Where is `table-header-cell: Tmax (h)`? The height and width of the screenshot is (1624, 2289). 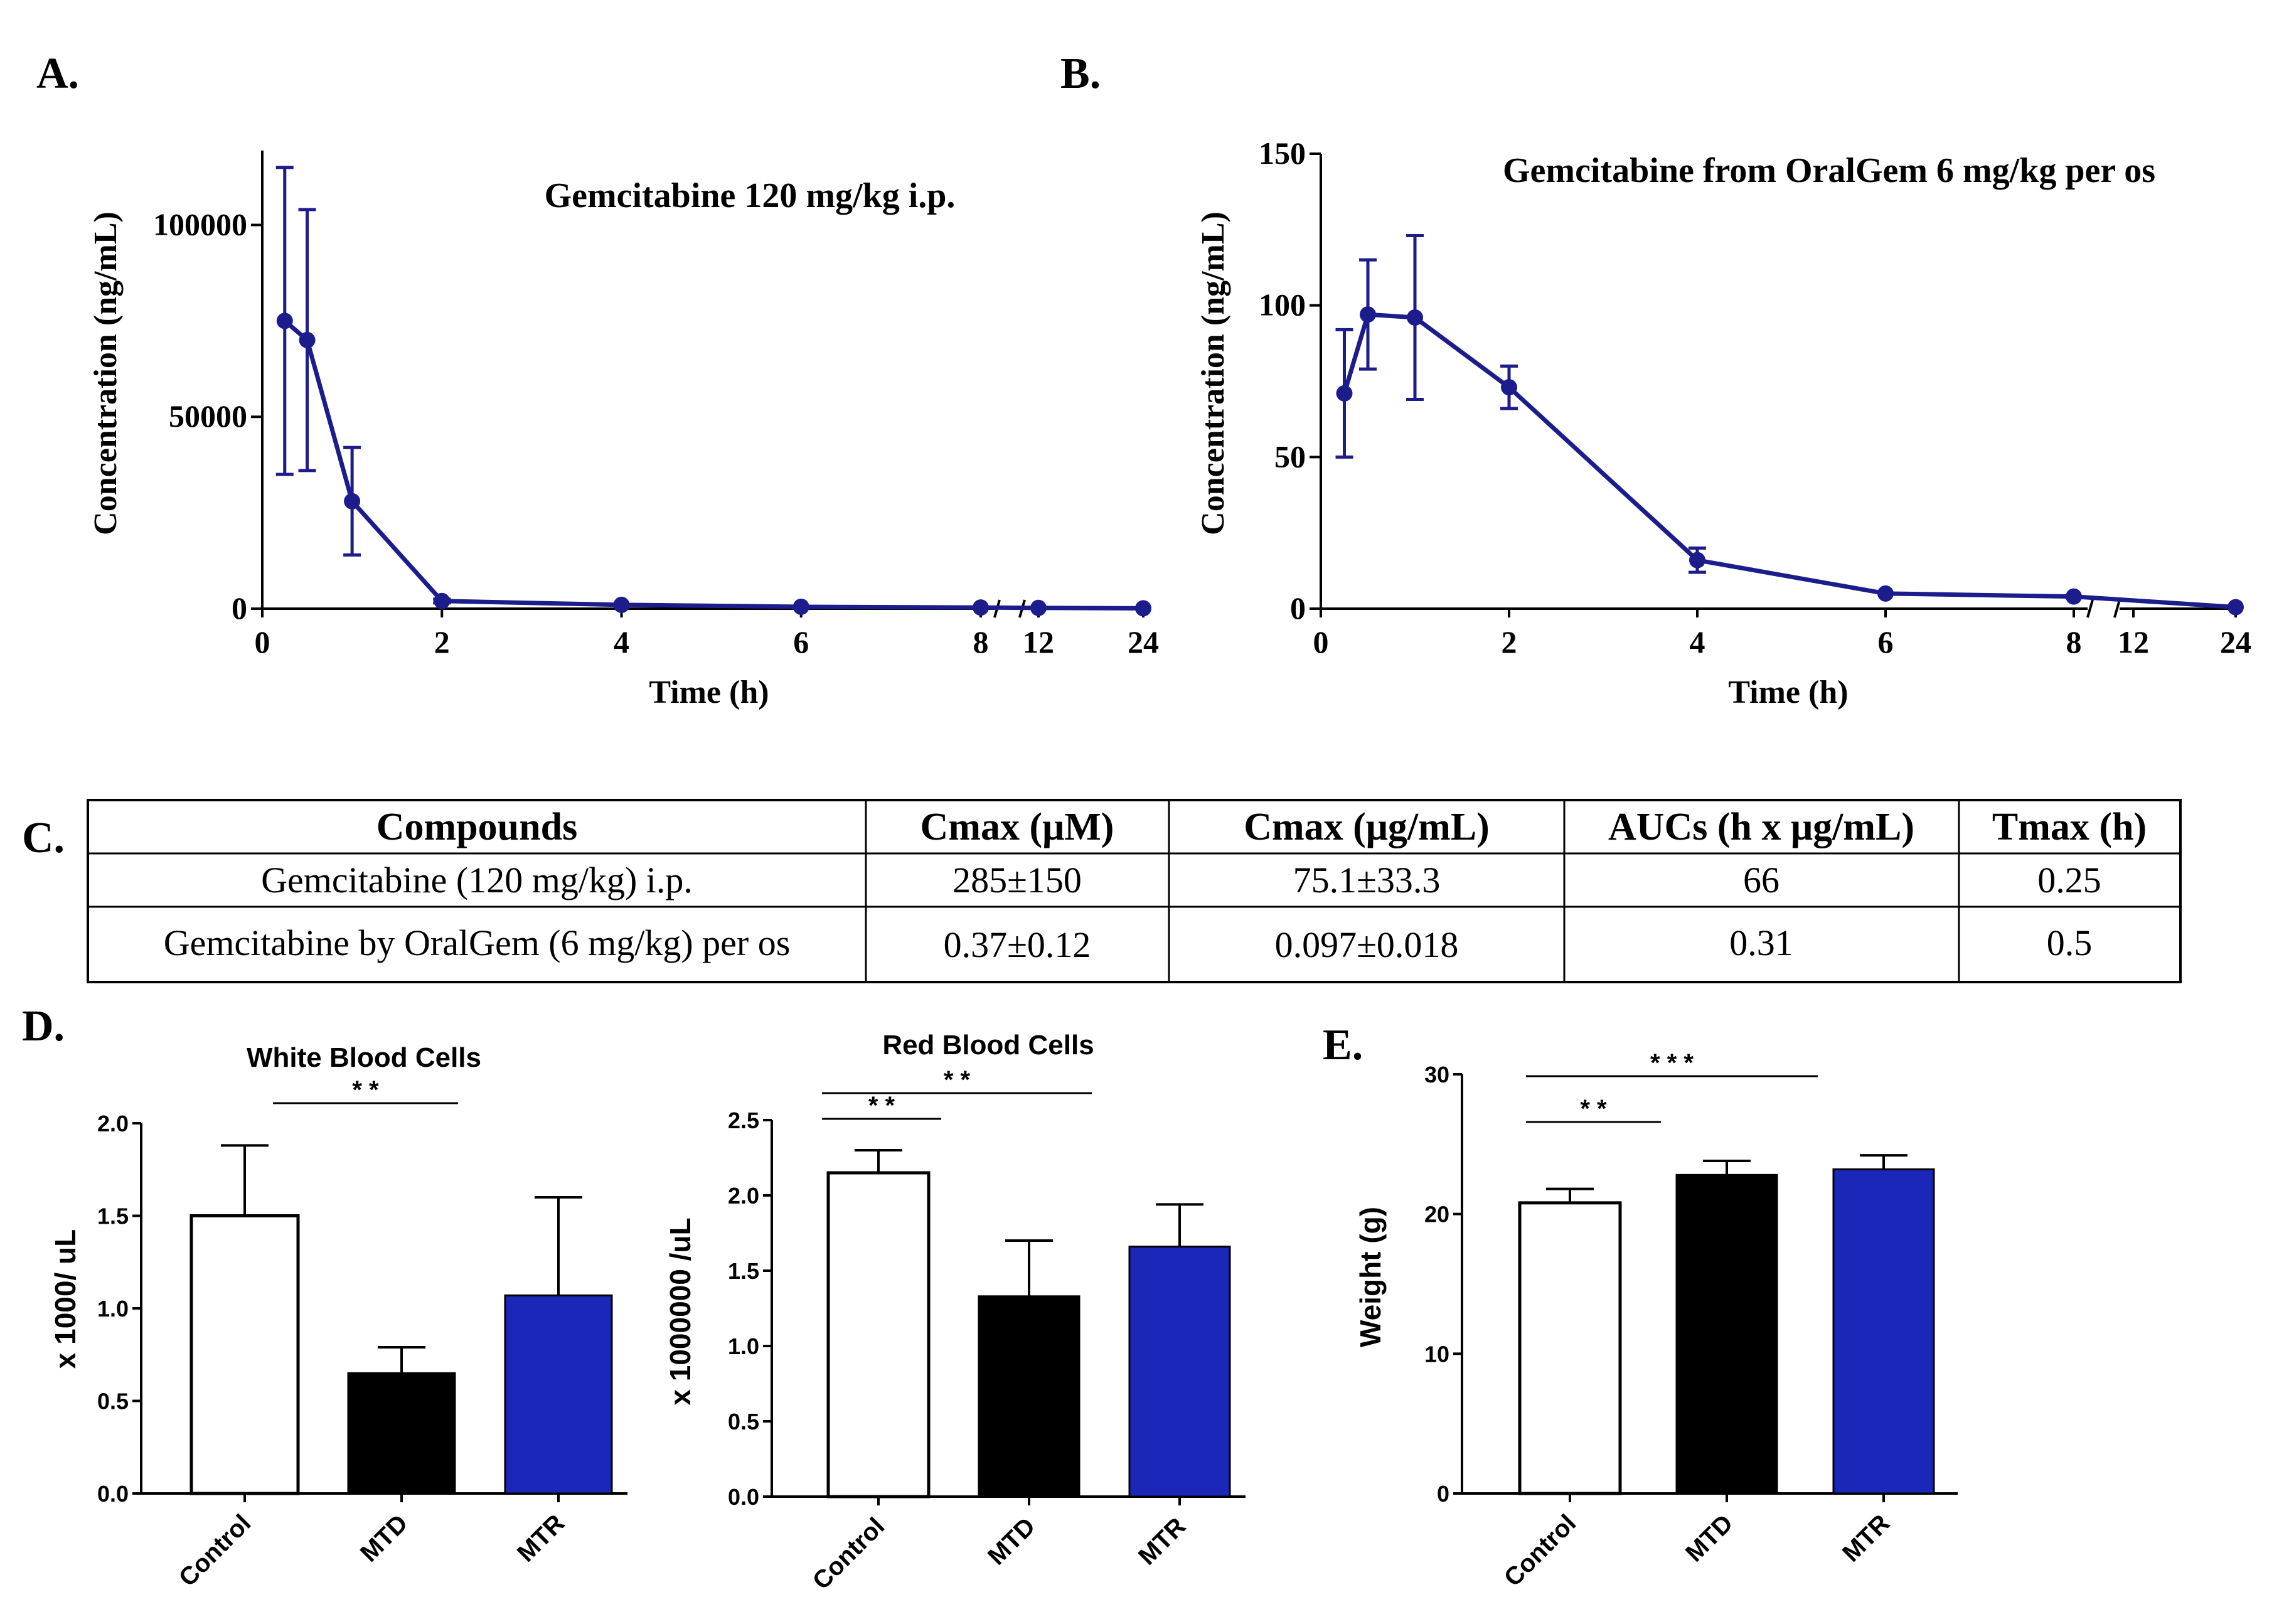 table-header-cell: Tmax (h) is located at coordinates (2069, 827).